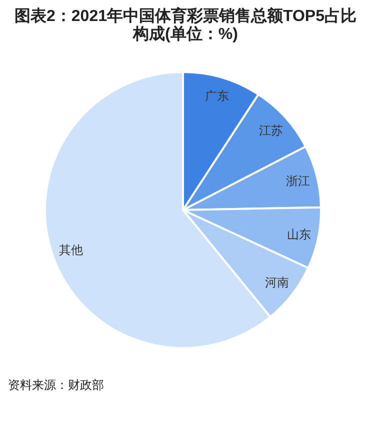 The image size is (371, 422). What do you see at coordinates (56, 385) in the screenshot?
I see `text: 资料来源：财政部` at bounding box center [56, 385].